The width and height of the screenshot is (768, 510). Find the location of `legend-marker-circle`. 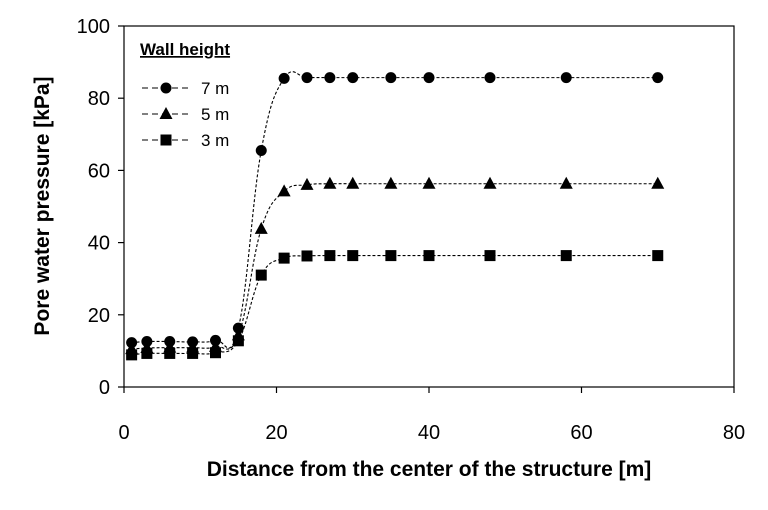

legend-marker-circle is located at coordinates (166, 88).